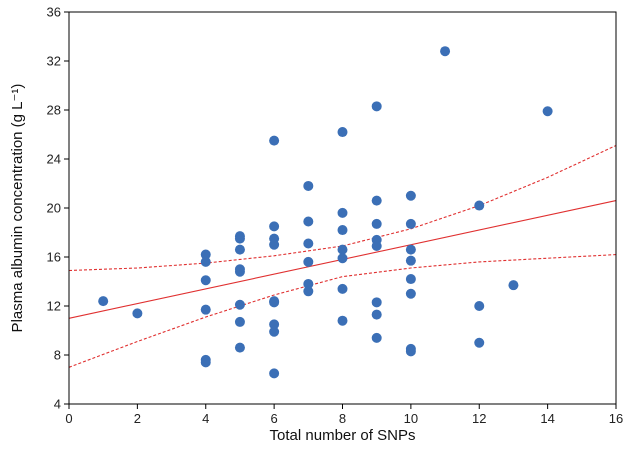  Describe the element at coordinates (54, 12) in the screenshot. I see `y-tick-label: 36` at that location.